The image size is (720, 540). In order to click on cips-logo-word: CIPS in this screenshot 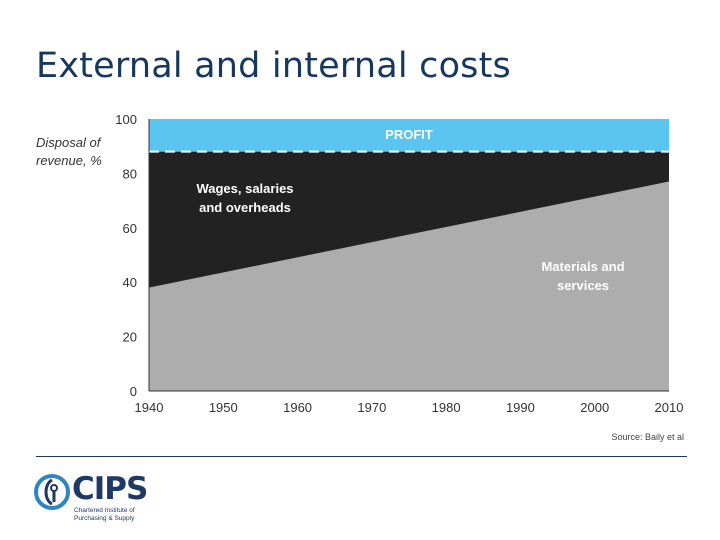, I will do `click(110, 489)`.